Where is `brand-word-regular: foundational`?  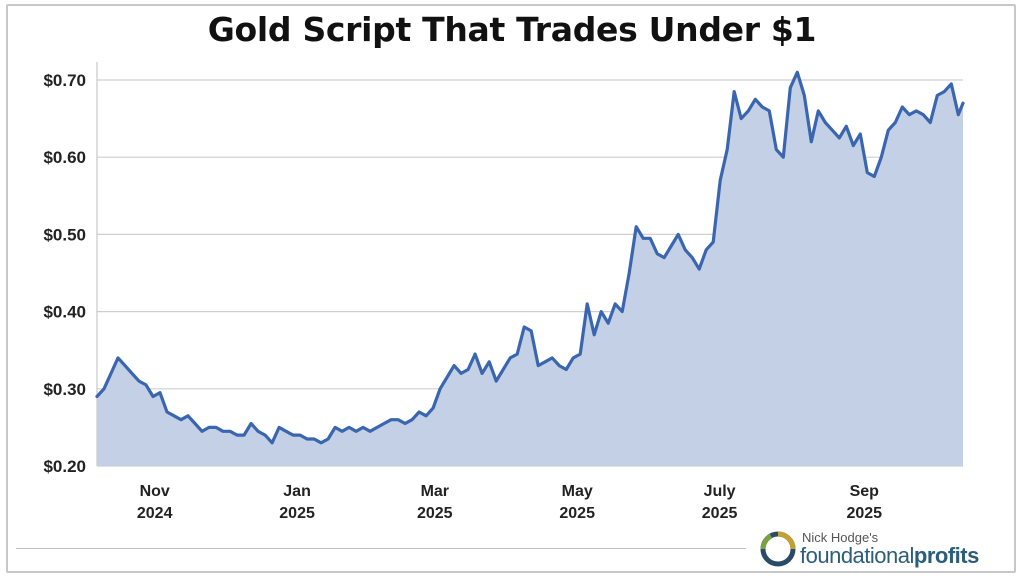 brand-word-regular: foundational is located at coordinates (857, 555).